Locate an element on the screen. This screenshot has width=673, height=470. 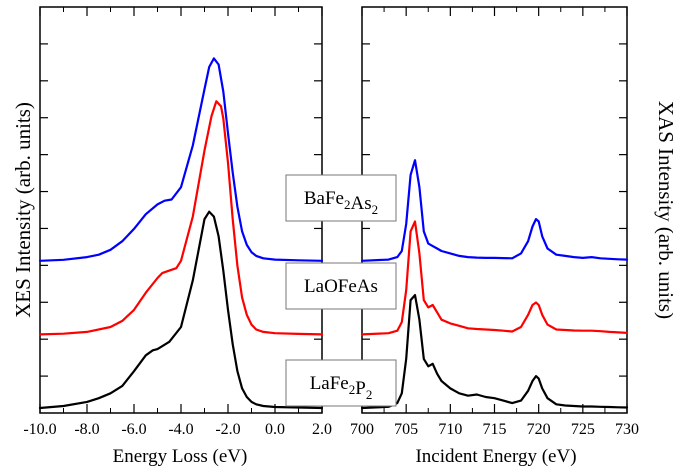
xas-y-axis-title: XAS Intensity (arb. units) is located at coordinates (663, 210).